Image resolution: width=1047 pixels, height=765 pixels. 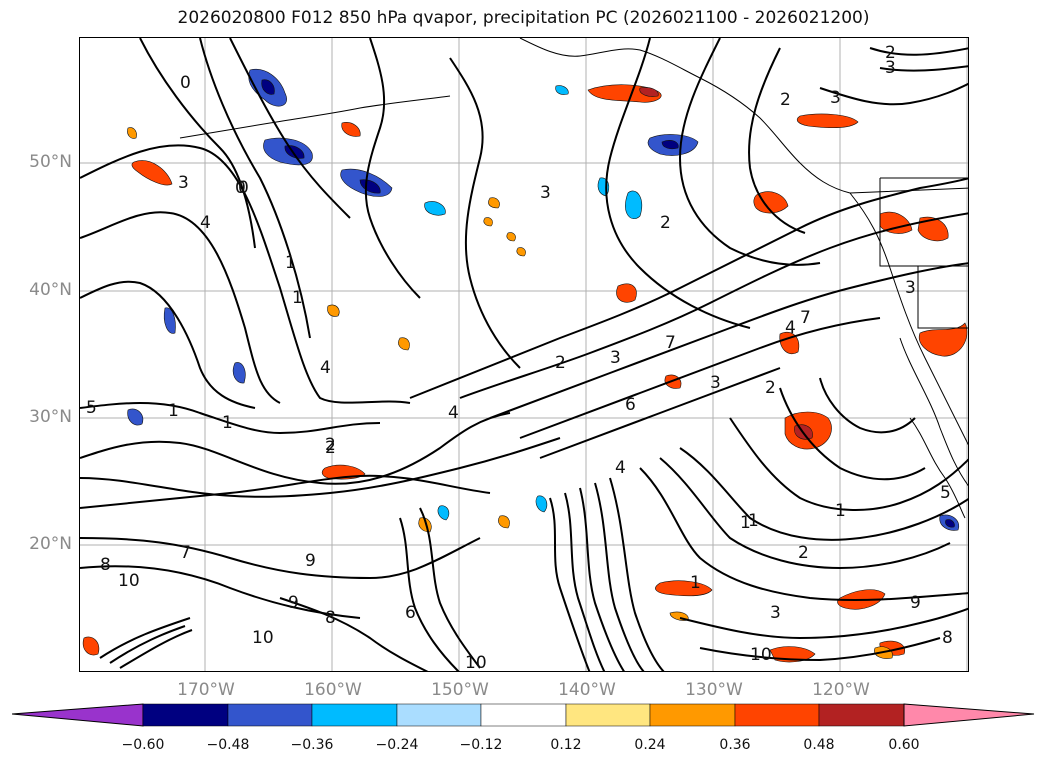 I want to click on lon-label-130w: 130°W, so click(x=714, y=690).